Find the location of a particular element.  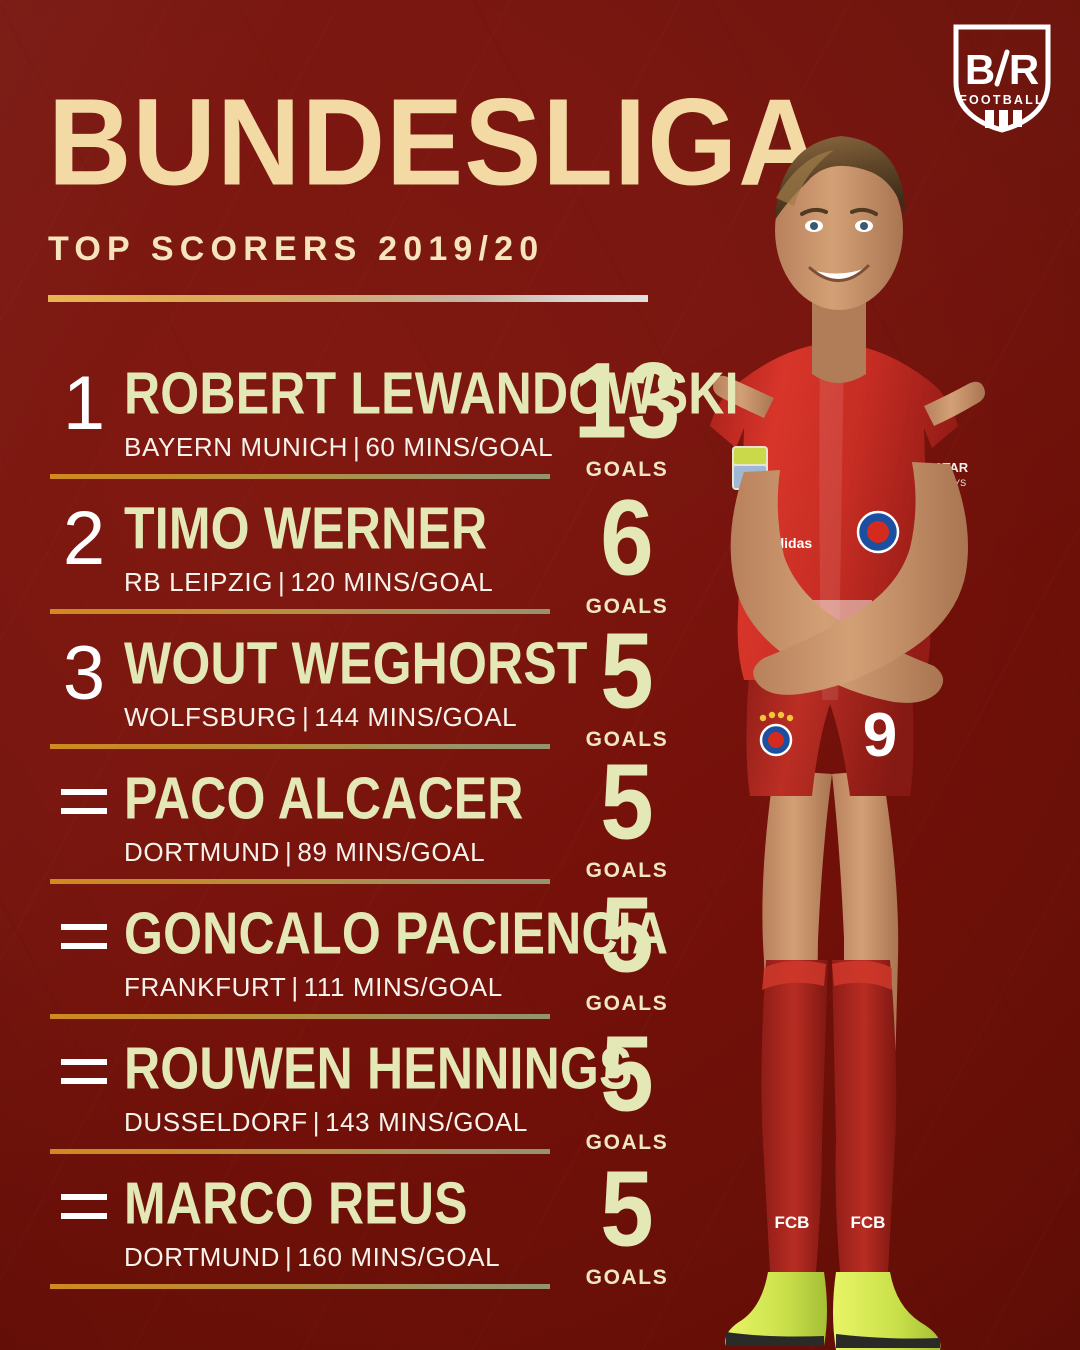

header-divider is located at coordinates (348, 298).